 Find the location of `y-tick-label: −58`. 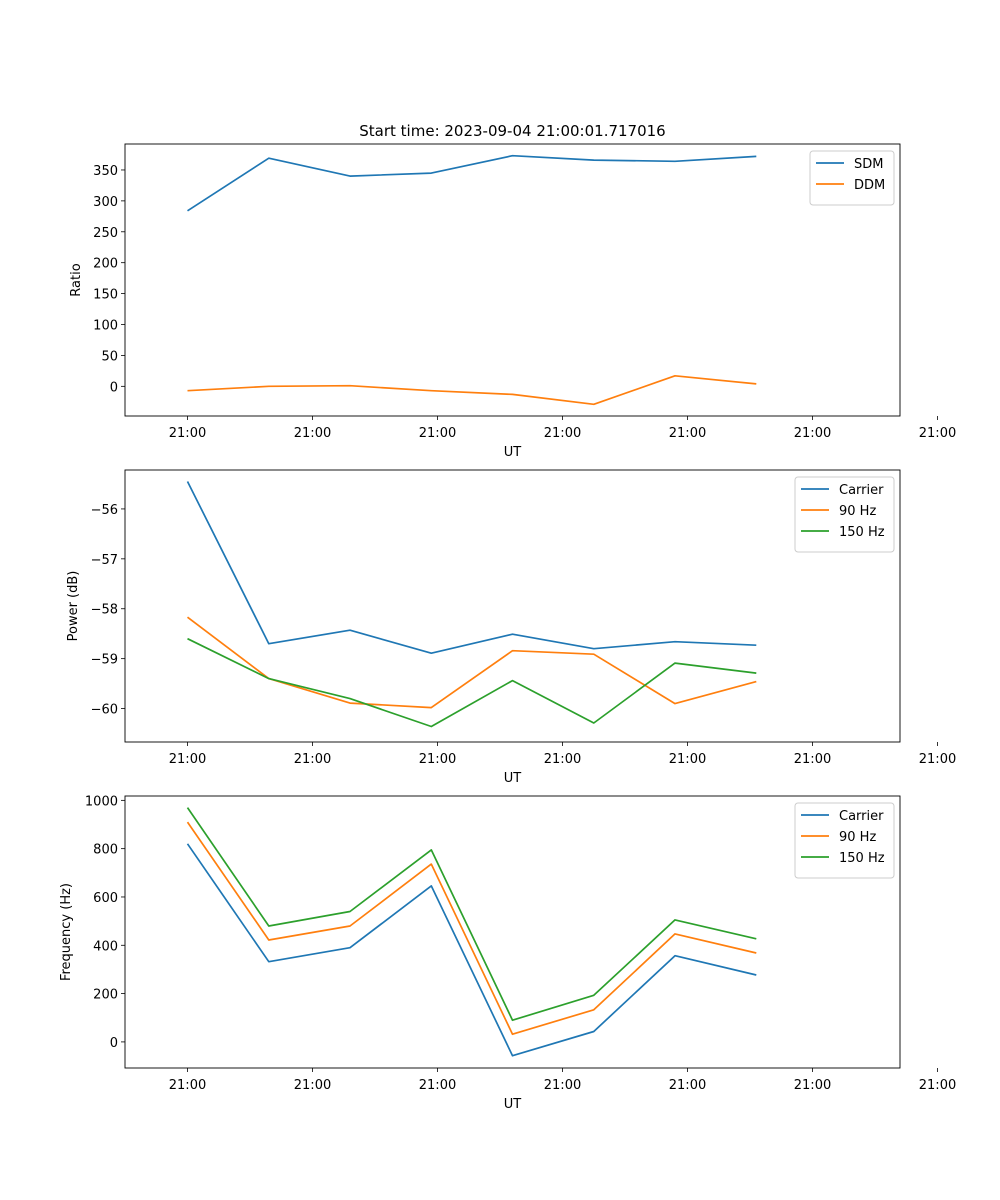

y-tick-label: −58 is located at coordinates (104, 610).